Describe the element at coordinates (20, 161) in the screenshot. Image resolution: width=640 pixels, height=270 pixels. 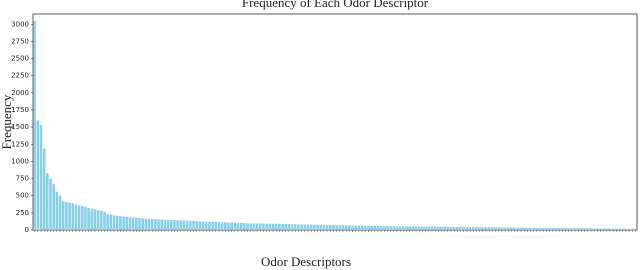
I see `y-tick-label: 1000` at that location.